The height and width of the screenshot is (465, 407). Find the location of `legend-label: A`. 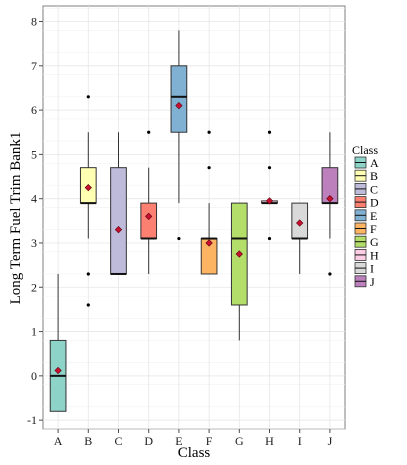

legend-label: A is located at coordinates (374, 163).